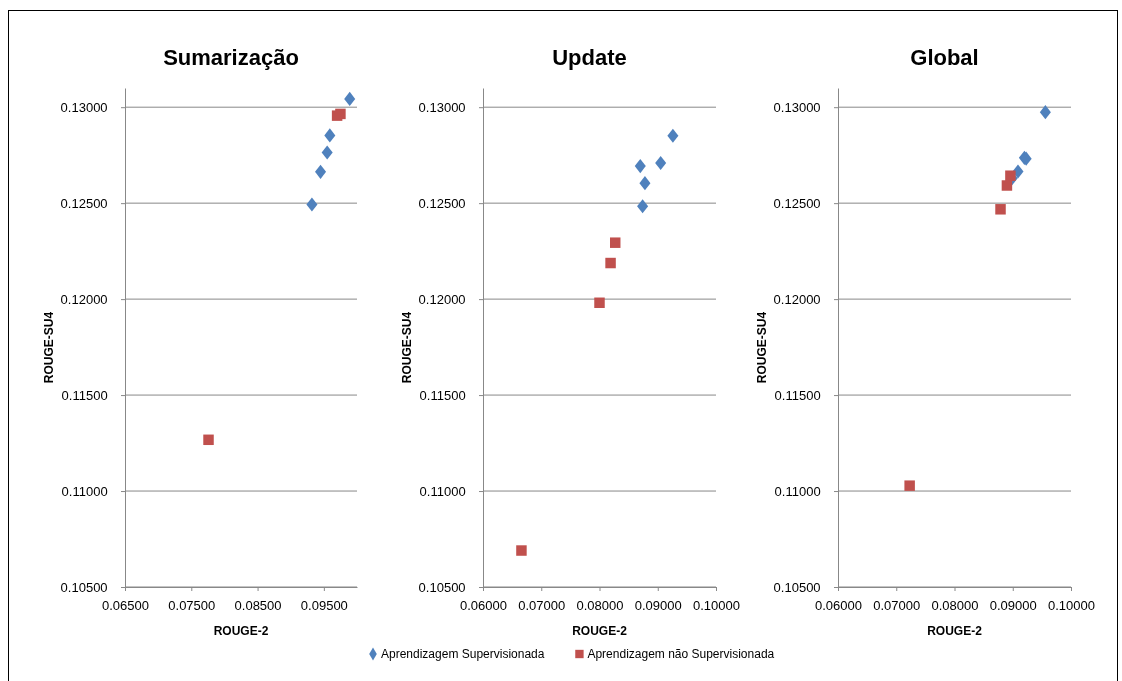 This screenshot has height=681, width=1122. I want to click on x-tick-label: 0.07500, so click(192, 605).